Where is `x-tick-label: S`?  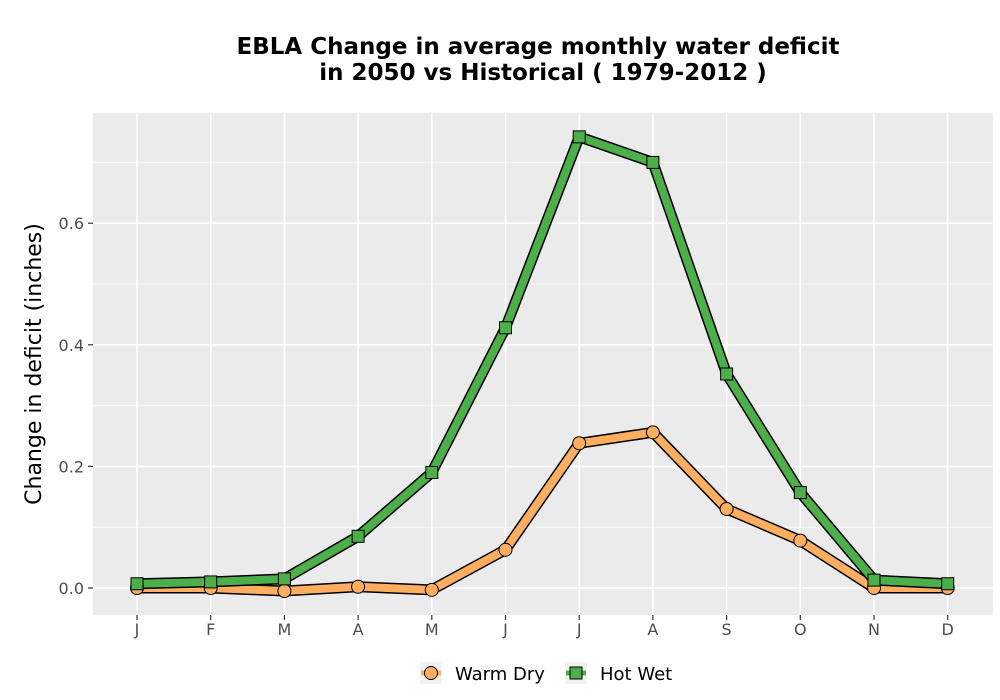
x-tick-label: S is located at coordinates (727, 629).